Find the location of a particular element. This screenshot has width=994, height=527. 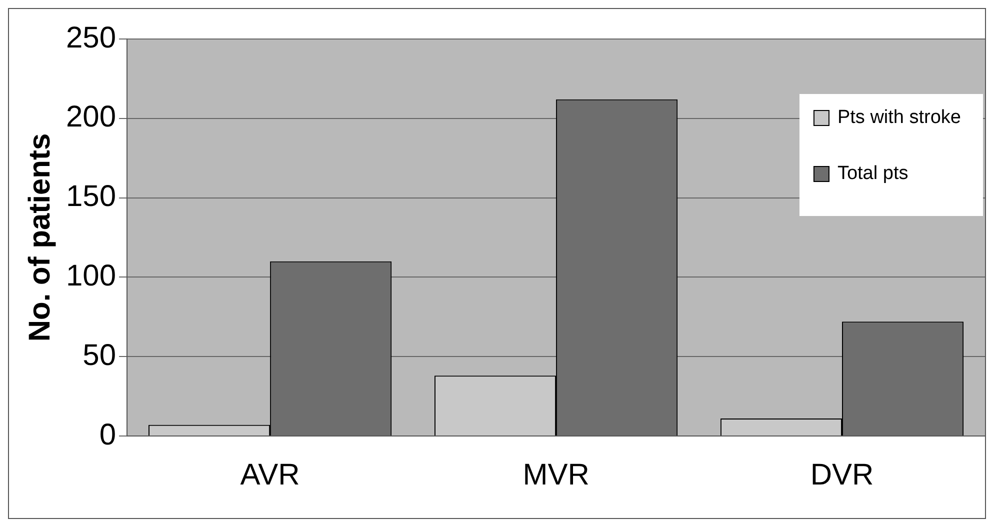

x-tick-label: MVR is located at coordinates (556, 475).